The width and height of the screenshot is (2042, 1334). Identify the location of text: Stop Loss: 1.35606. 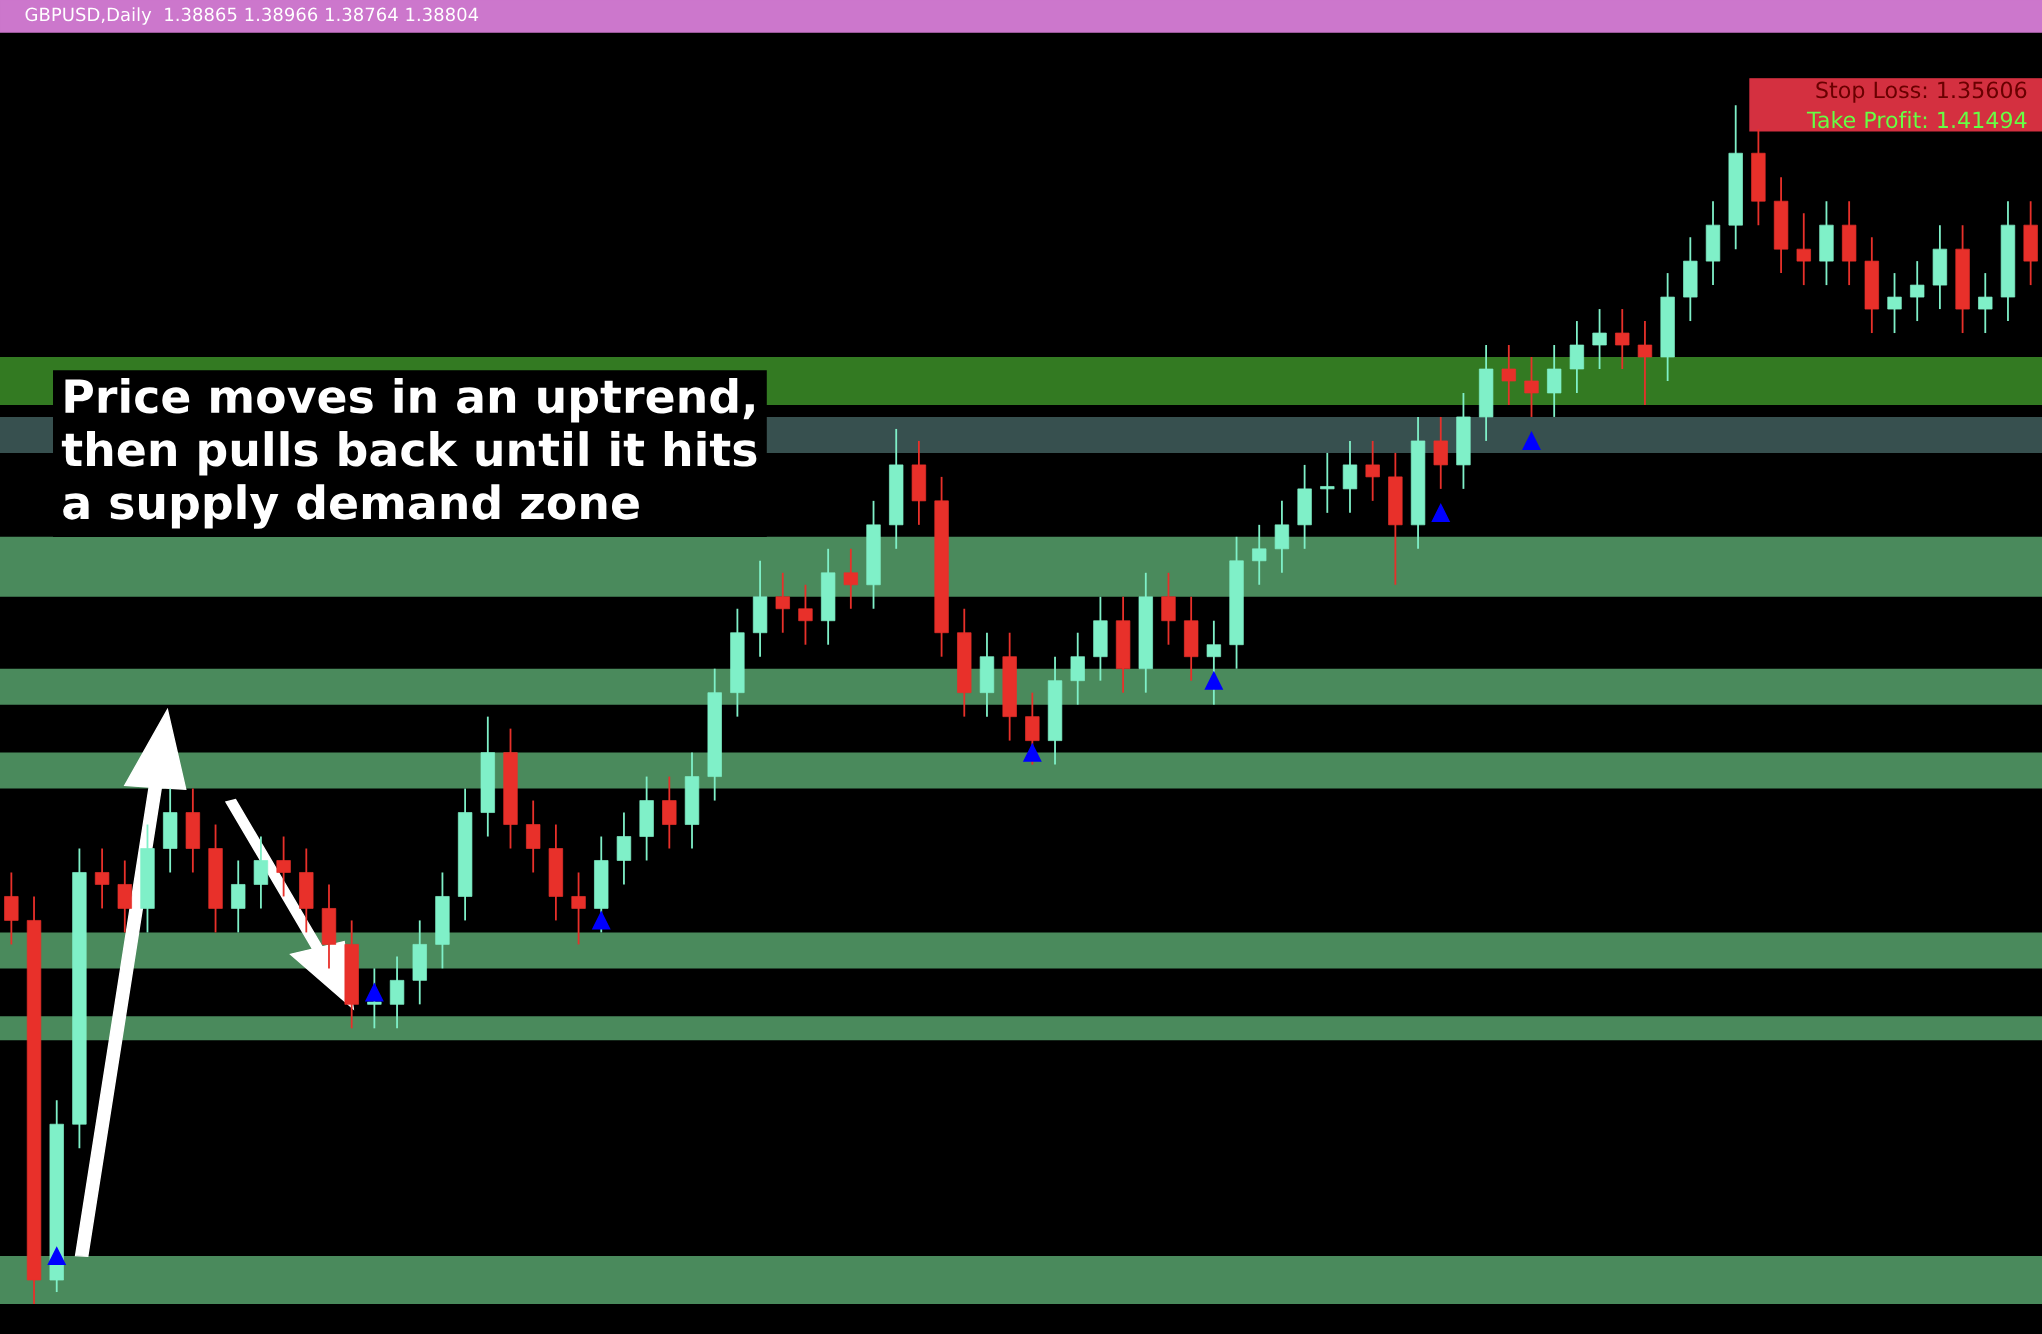
(1921, 92).